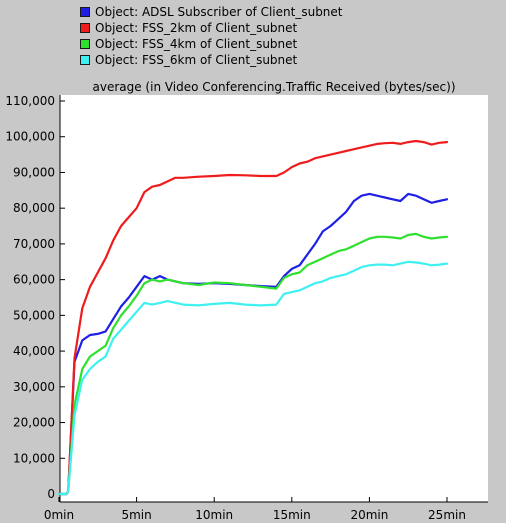 The height and width of the screenshot is (523, 506). Describe the element at coordinates (34, 280) in the screenshot. I see `y-tick-label: 60,000` at that location.